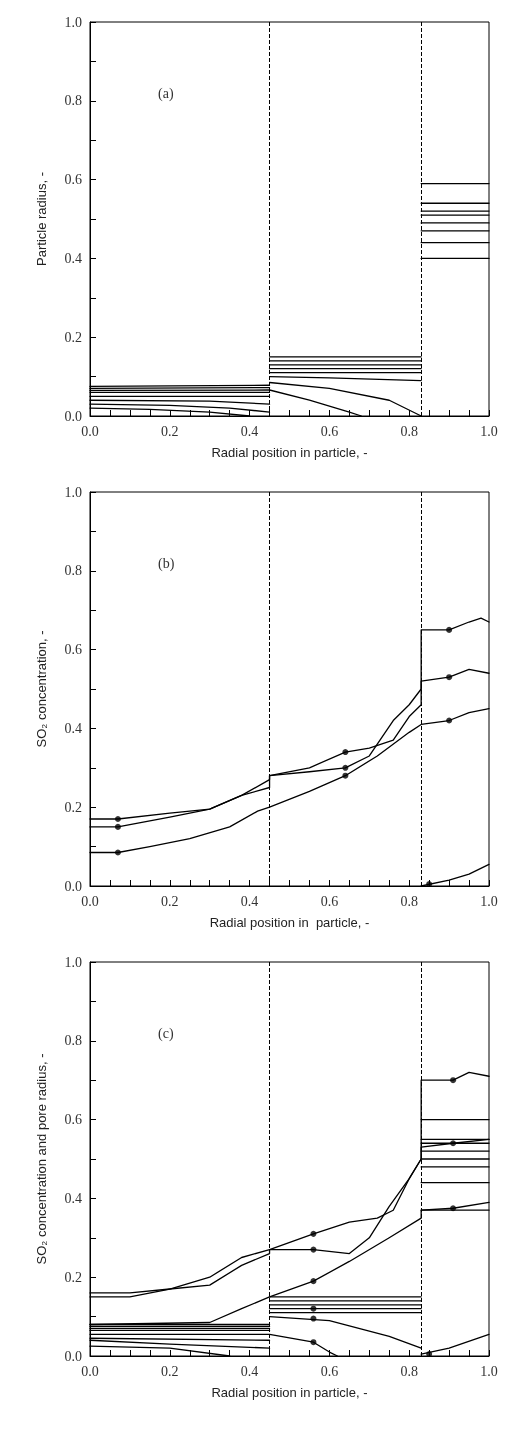 This screenshot has height=1430, width=515. Describe the element at coordinates (166, 563) in the screenshot. I see `annotation: (b)` at that location.